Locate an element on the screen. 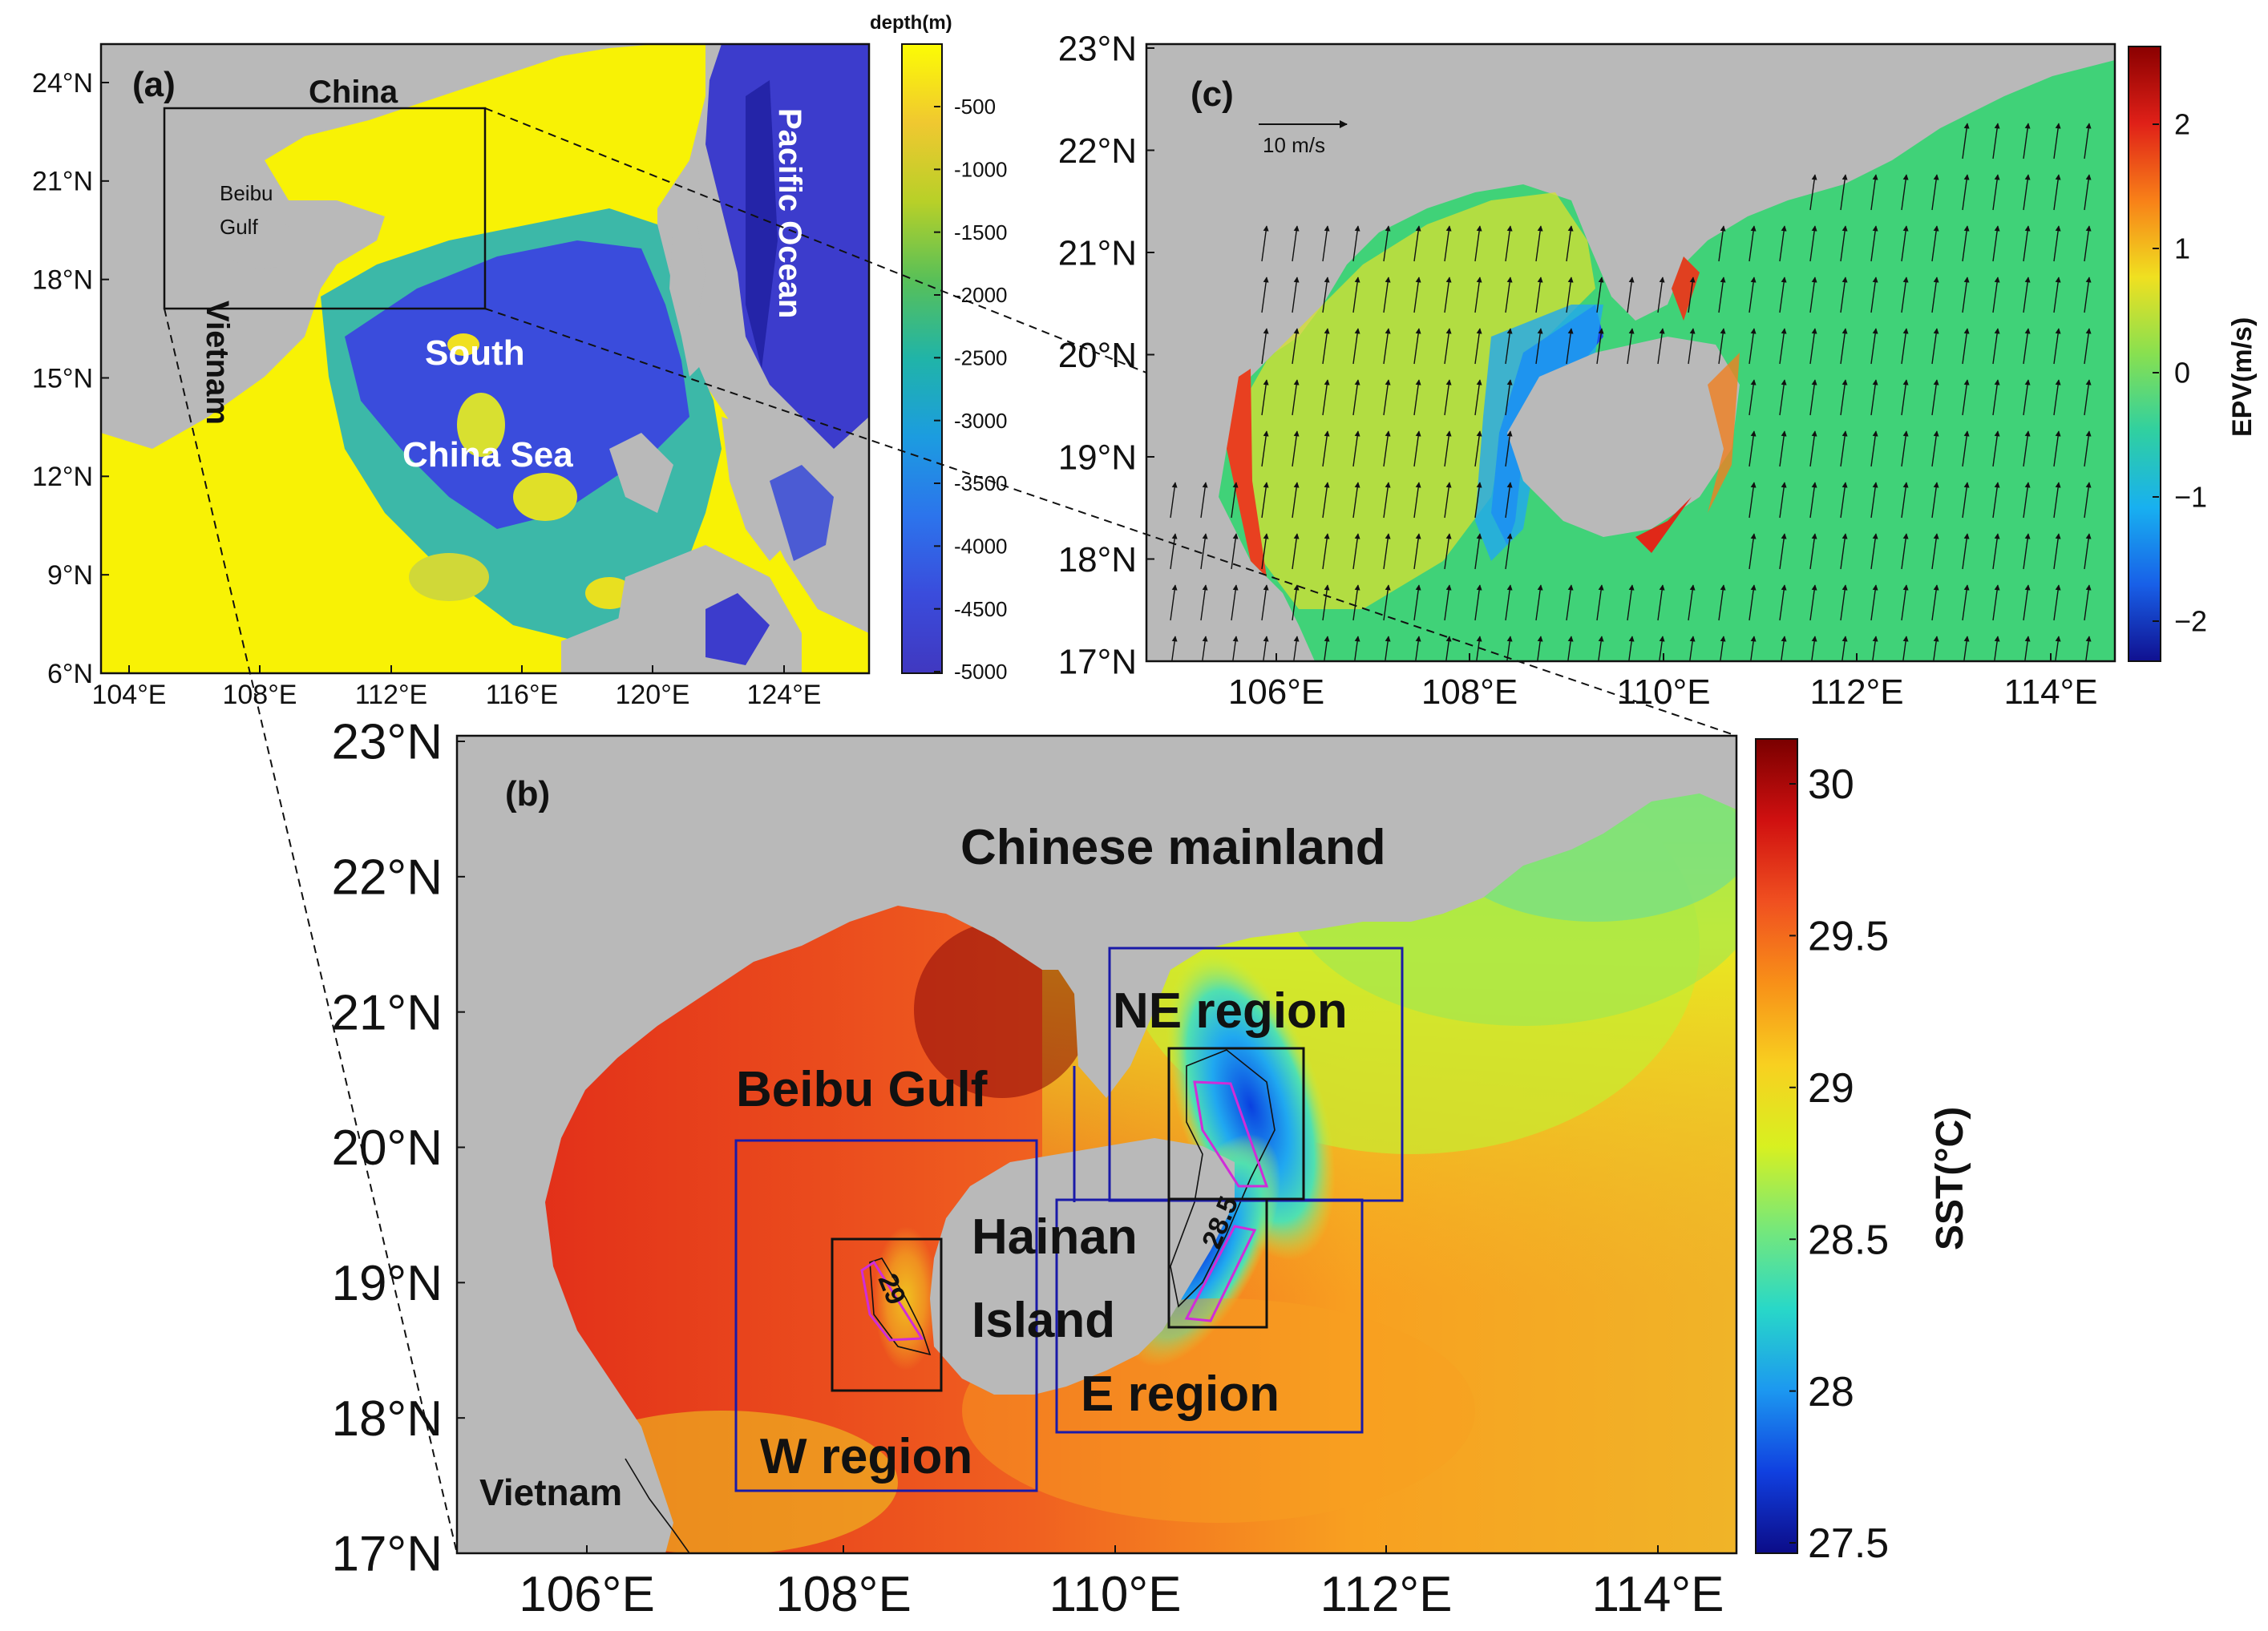  zoom-line-a-to-c is located at coordinates (815, 240).